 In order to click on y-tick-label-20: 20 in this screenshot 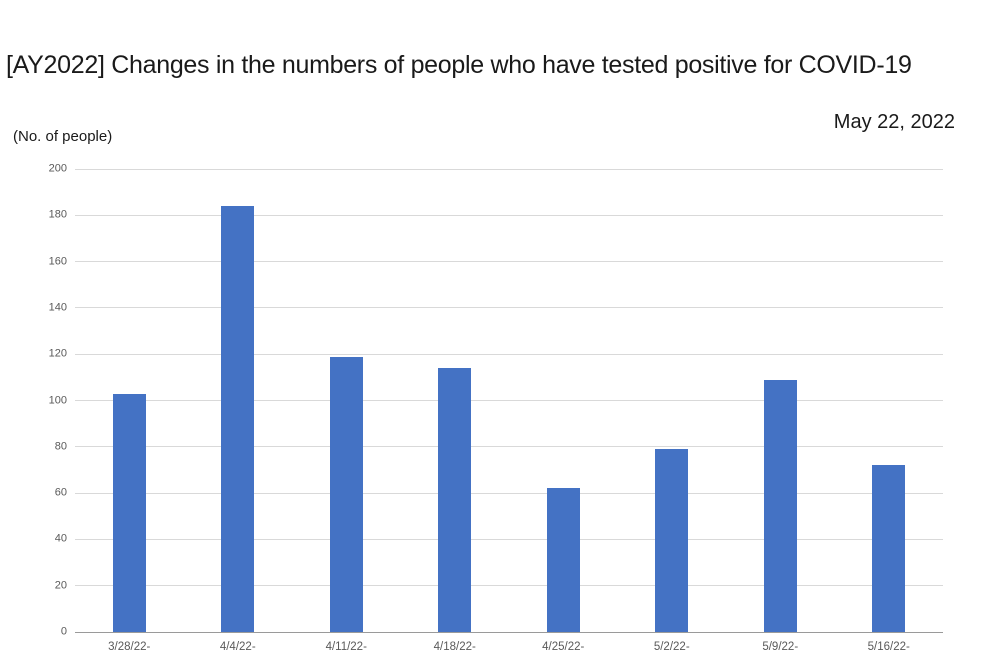, I will do `click(60, 585)`.